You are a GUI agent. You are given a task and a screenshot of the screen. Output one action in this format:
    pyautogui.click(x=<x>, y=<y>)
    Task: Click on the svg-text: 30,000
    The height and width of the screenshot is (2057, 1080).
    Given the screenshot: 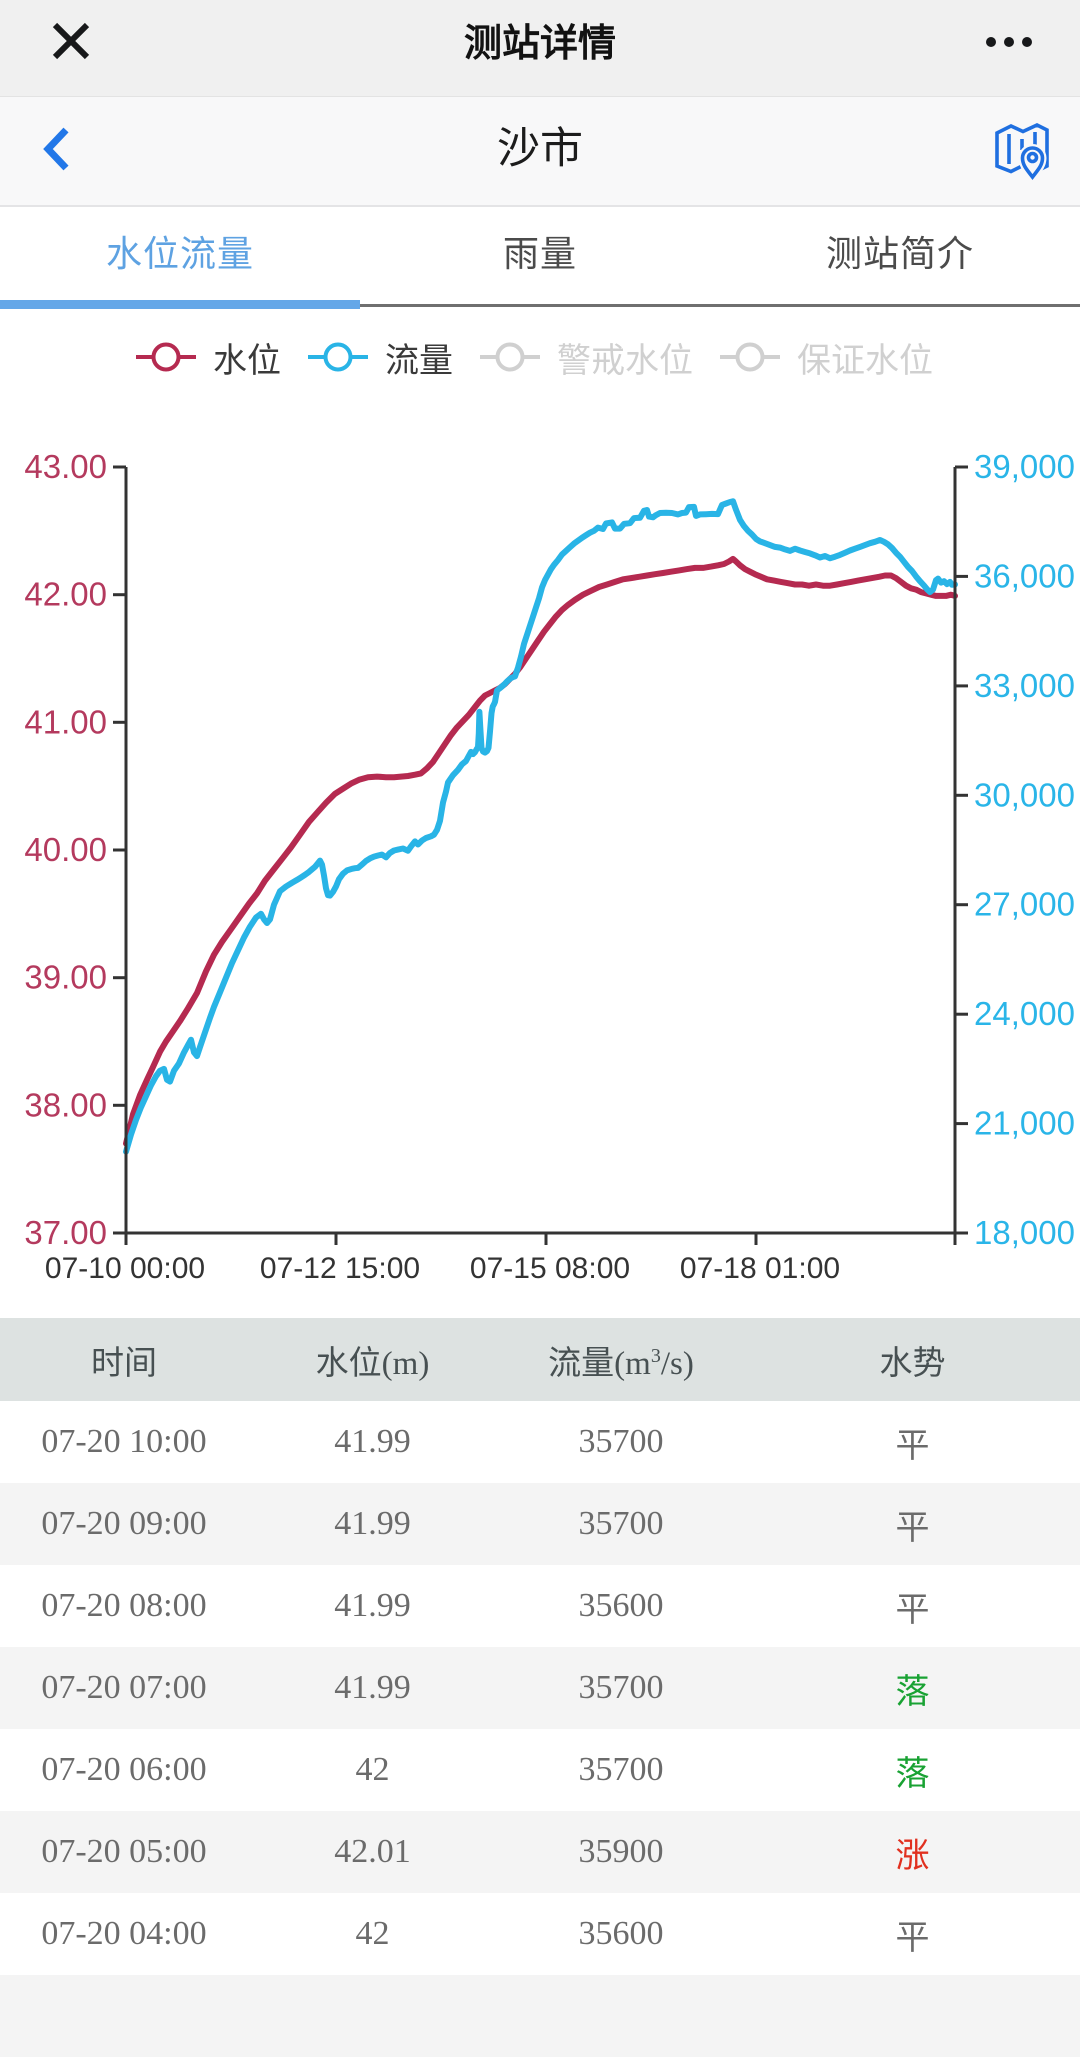 What is the action you would take?
    pyautogui.click(x=1024, y=794)
    